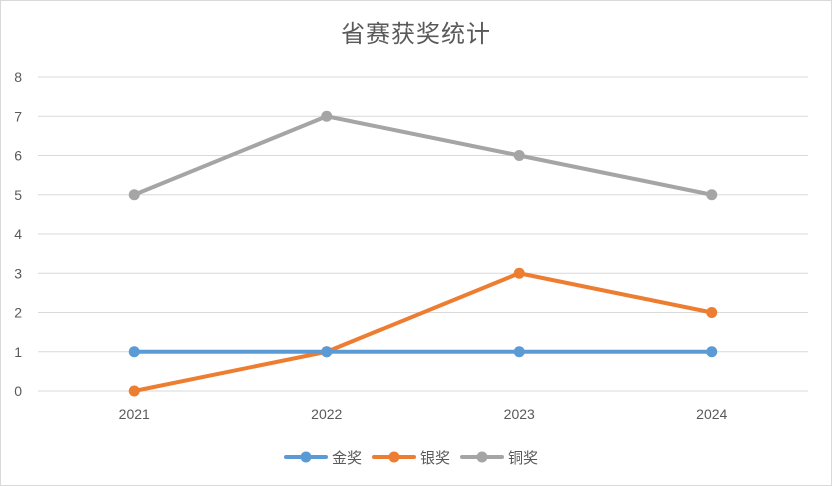 The image size is (832, 486). Describe the element at coordinates (711, 414) in the screenshot. I see `x-tick-label: 2024` at that location.